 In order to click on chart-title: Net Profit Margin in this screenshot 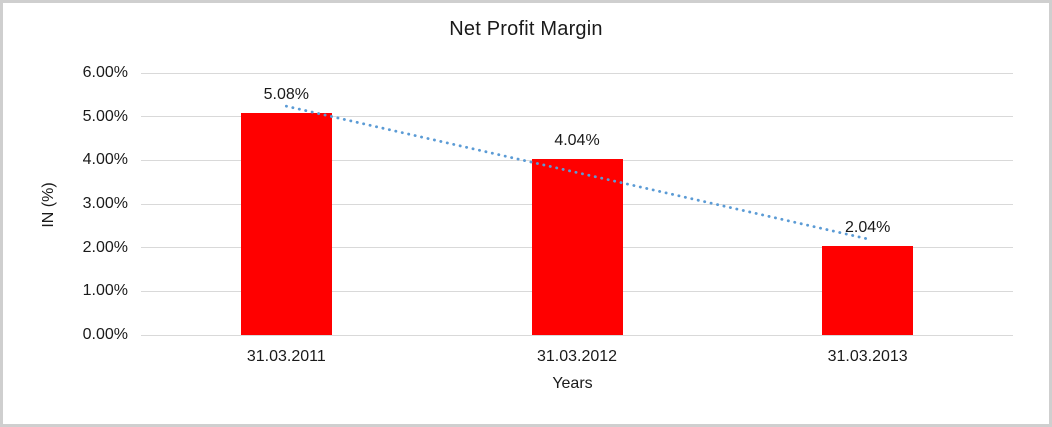, I will do `click(526, 29)`.